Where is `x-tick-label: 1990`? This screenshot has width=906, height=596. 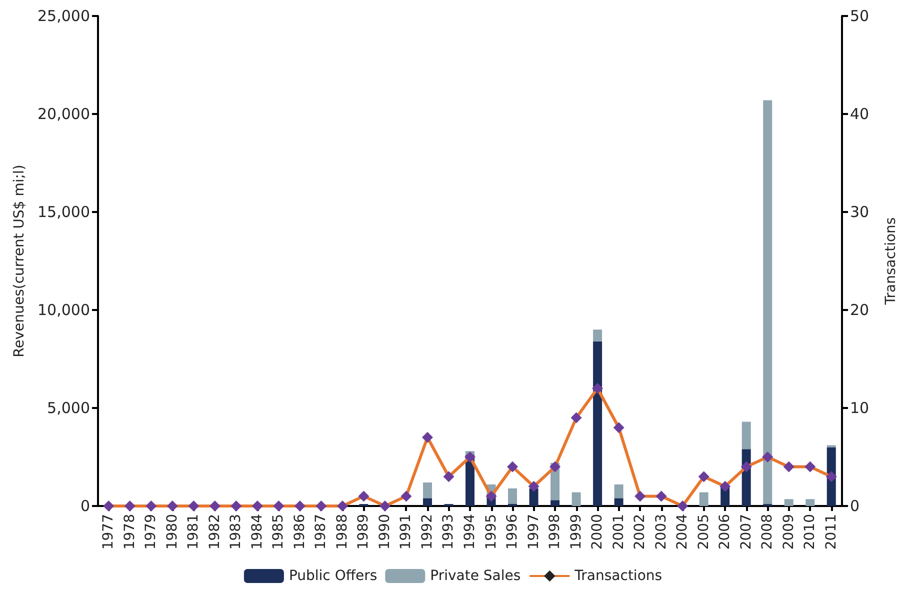 x-tick-label: 1990 is located at coordinates (384, 532).